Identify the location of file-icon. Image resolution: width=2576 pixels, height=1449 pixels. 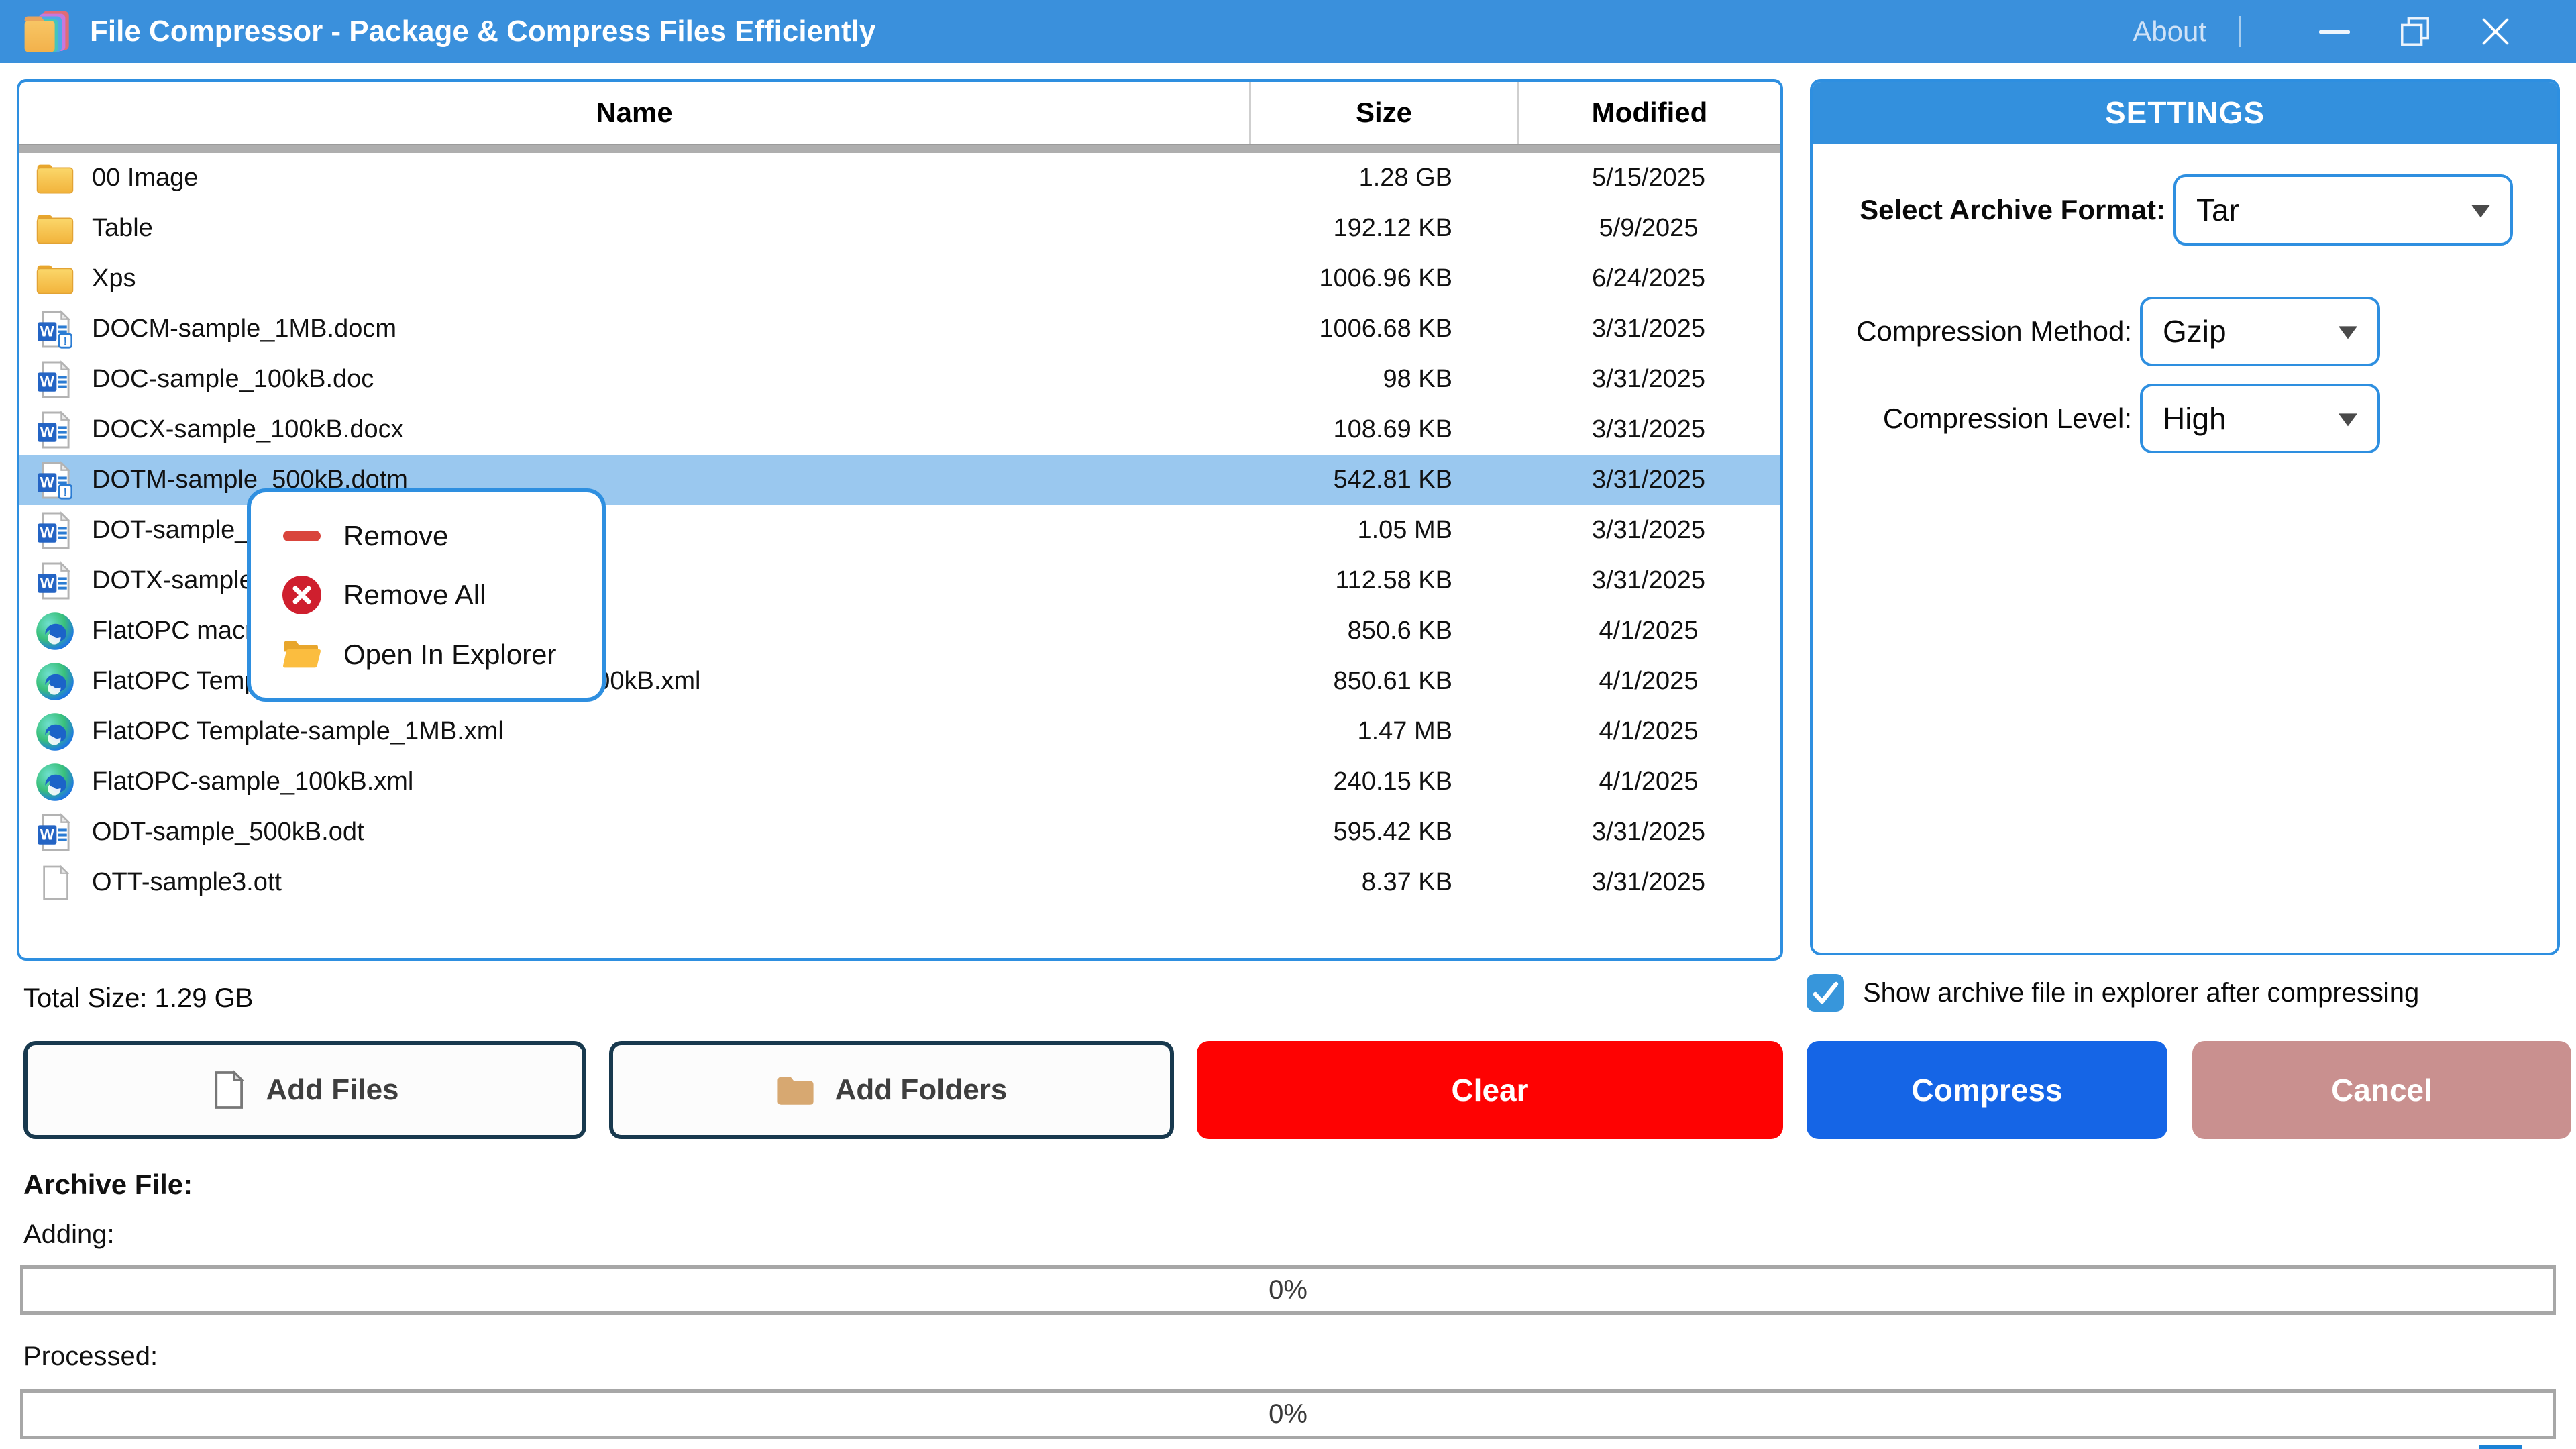
(55, 883).